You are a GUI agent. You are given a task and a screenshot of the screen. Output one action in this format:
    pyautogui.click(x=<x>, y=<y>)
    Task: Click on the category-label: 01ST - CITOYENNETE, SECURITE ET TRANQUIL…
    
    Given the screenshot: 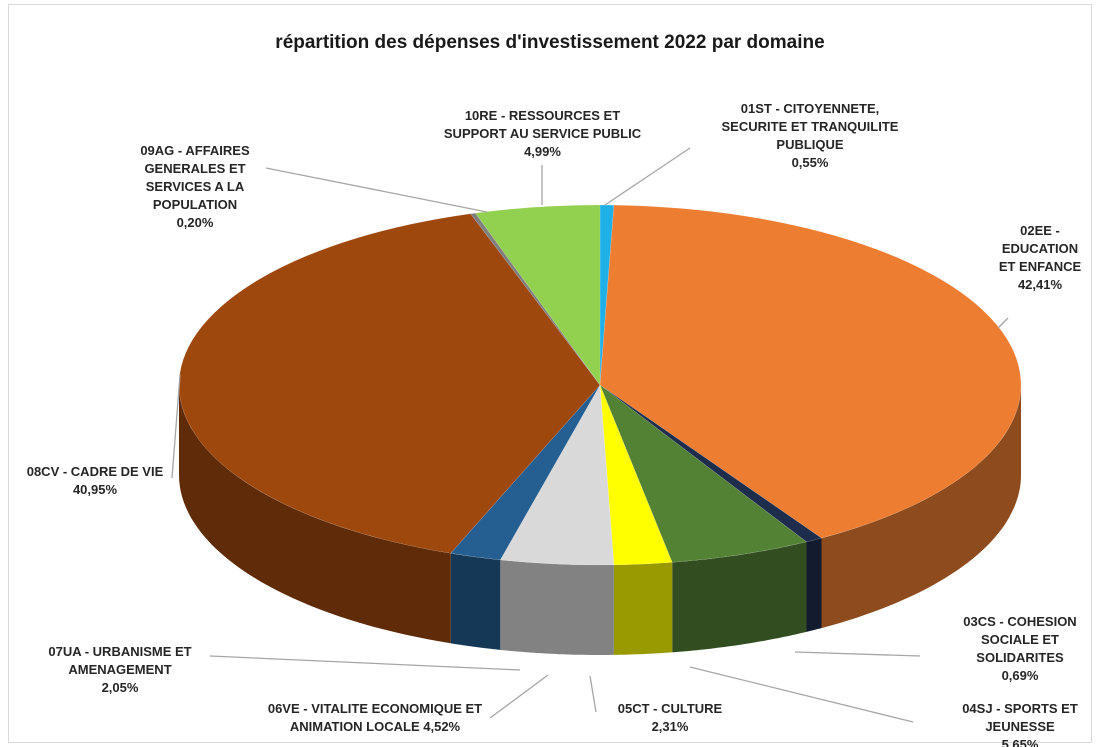 What is the action you would take?
    pyautogui.click(x=810, y=126)
    